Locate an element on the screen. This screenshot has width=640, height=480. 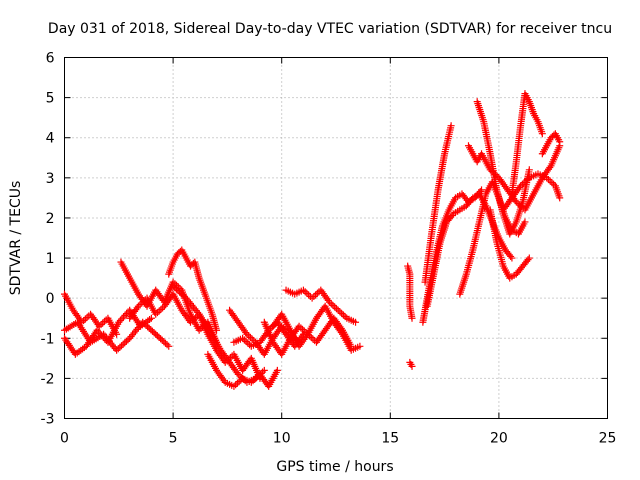
x-tick-label: 5 is located at coordinates (173, 439).